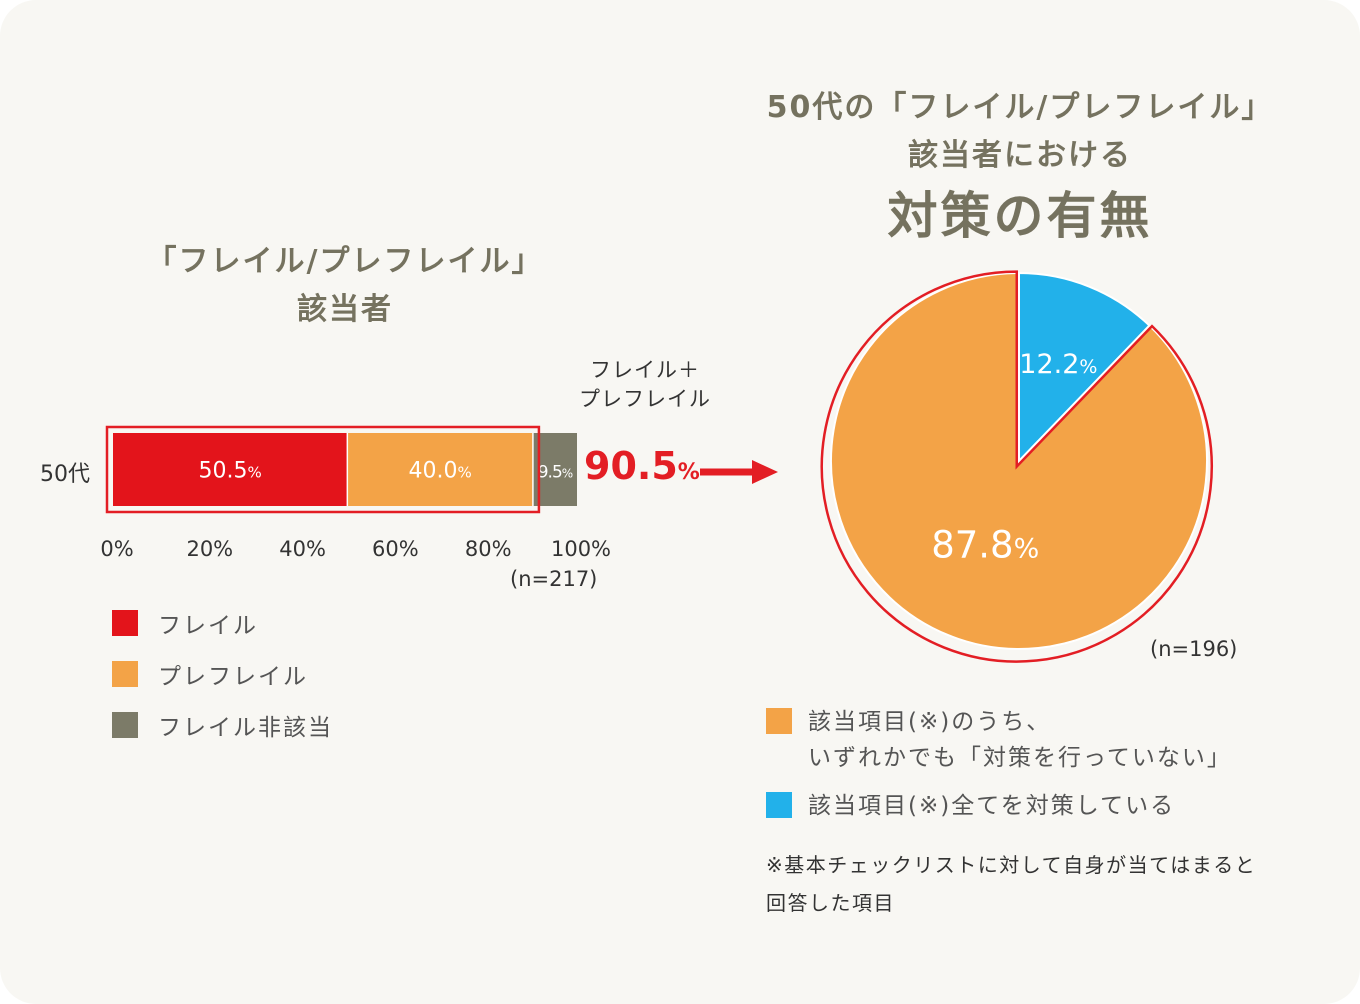 This screenshot has width=1360, height=1004. What do you see at coordinates (233, 677) in the screenshot?
I see `legend-label-prefrail: プレフレイル` at bounding box center [233, 677].